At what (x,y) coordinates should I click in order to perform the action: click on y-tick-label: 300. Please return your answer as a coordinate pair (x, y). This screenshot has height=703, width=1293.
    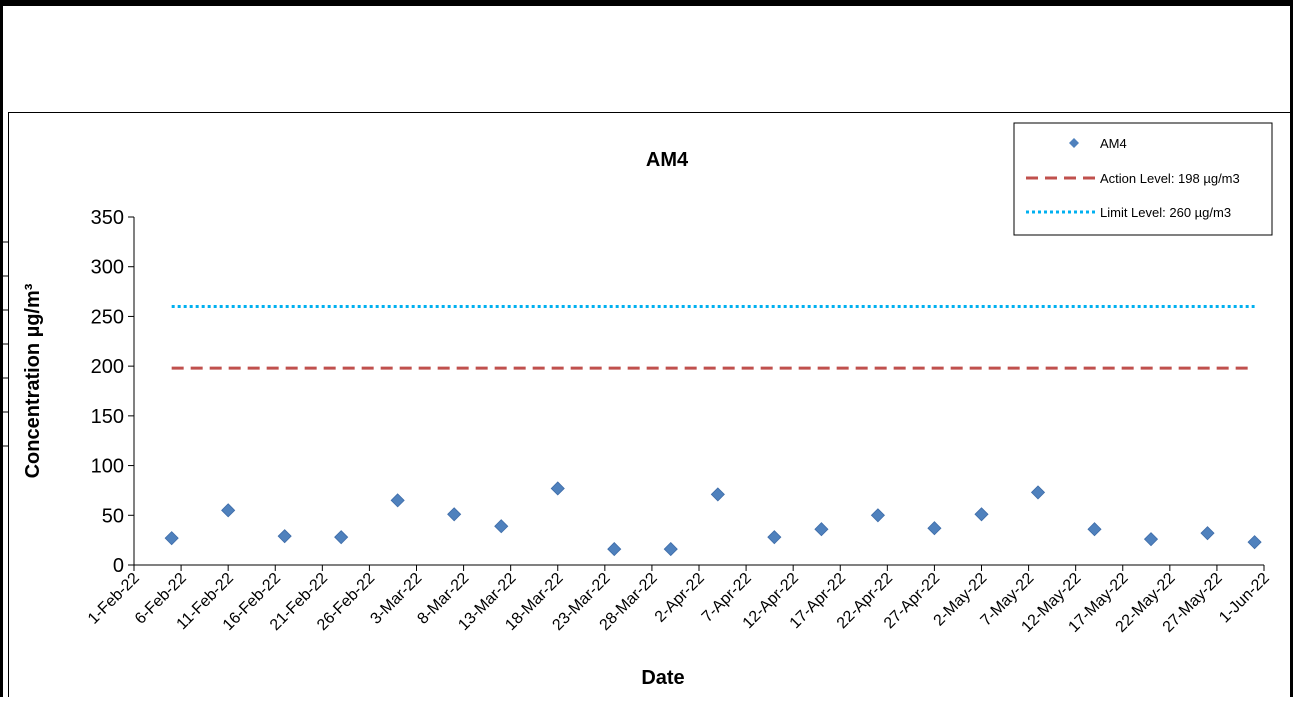
    Looking at the image, I should click on (107, 268).